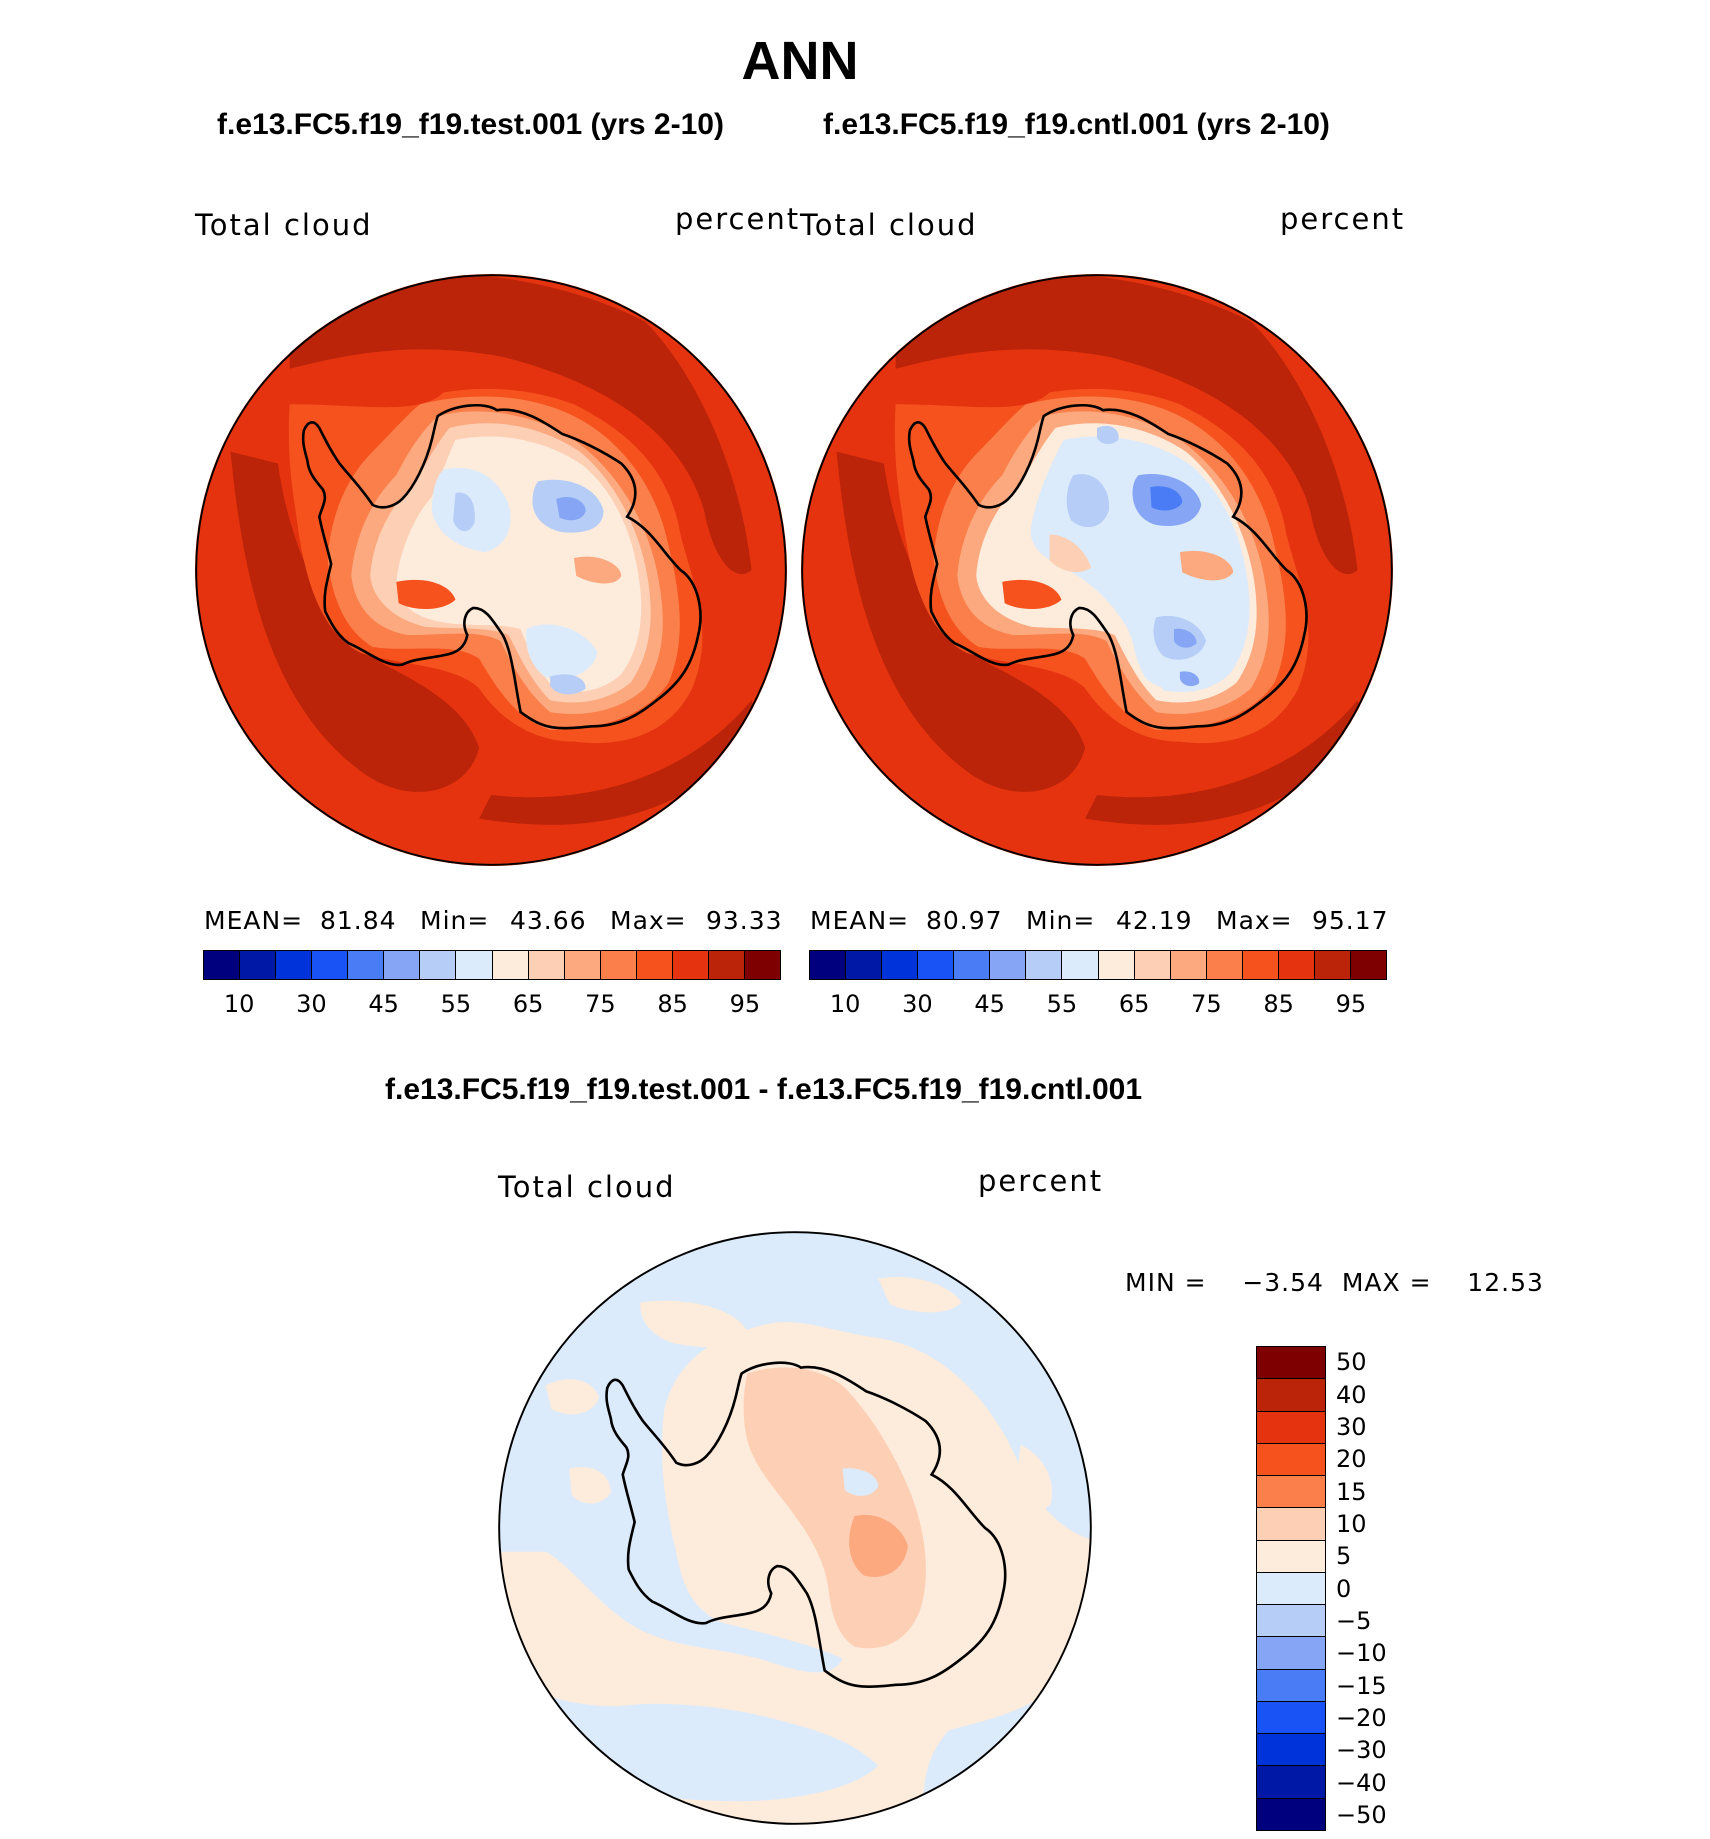  I want to click on panel2-mean-value: 80.97, so click(964, 920).